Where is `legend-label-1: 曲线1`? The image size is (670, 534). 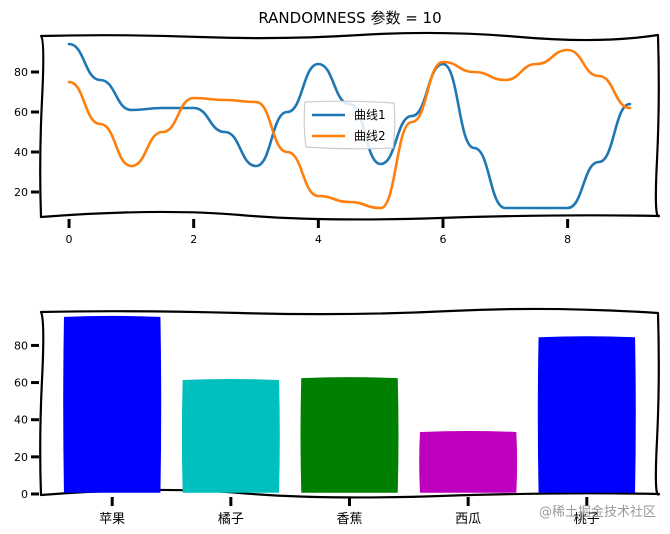
legend-label-1: 曲线1 is located at coordinates (370, 115).